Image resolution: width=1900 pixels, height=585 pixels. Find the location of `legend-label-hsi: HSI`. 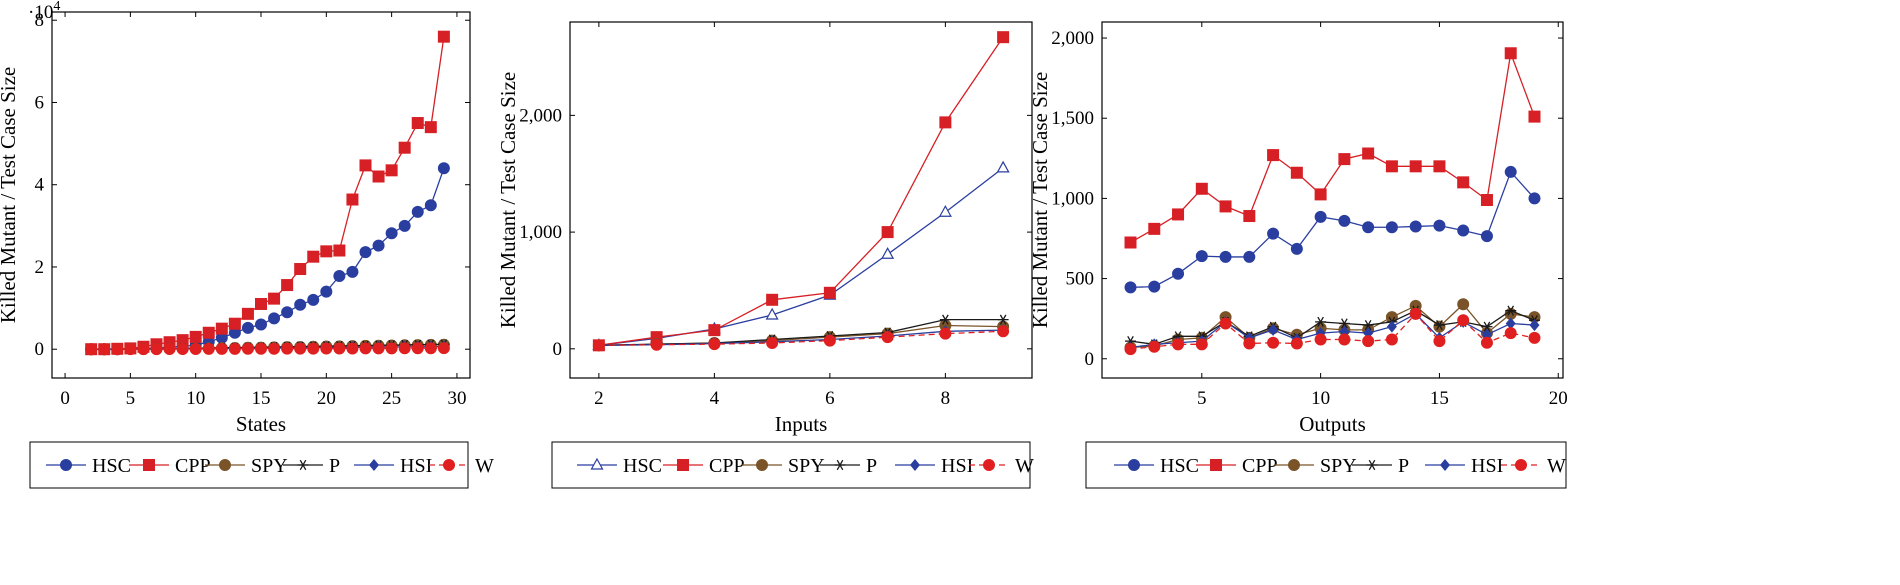

legend-label-hsi: HSI is located at coordinates (957, 466).